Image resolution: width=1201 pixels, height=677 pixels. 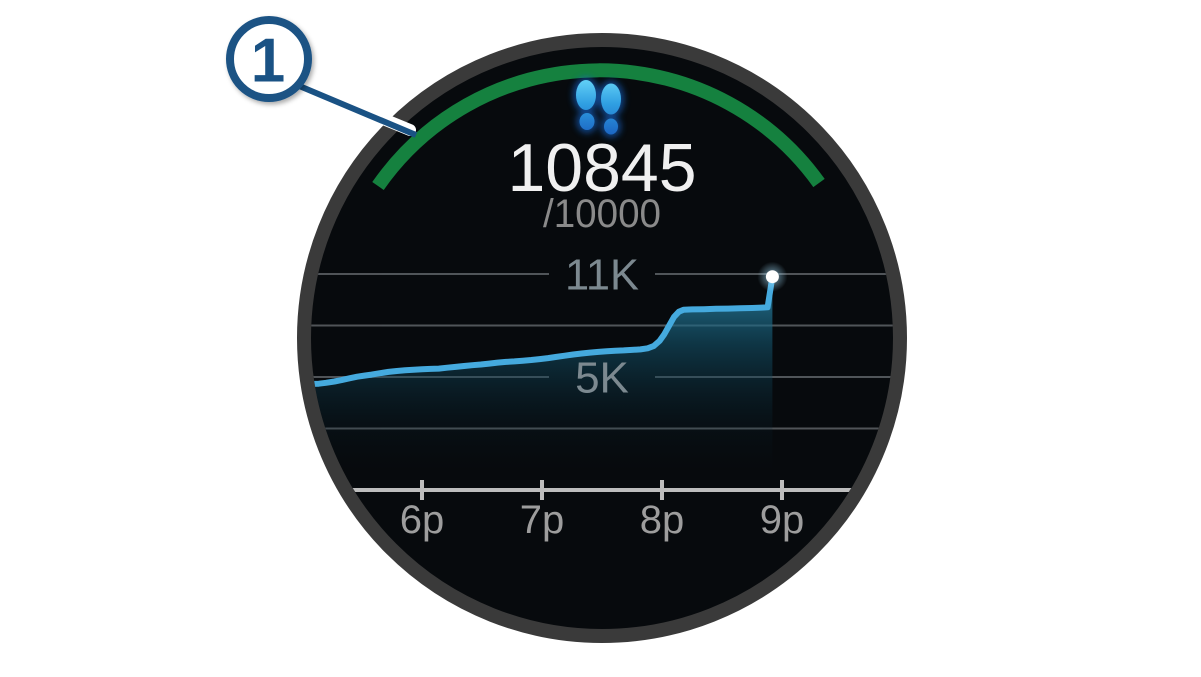 What do you see at coordinates (611, 126) in the screenshot?
I see `right-footprint-heel` at bounding box center [611, 126].